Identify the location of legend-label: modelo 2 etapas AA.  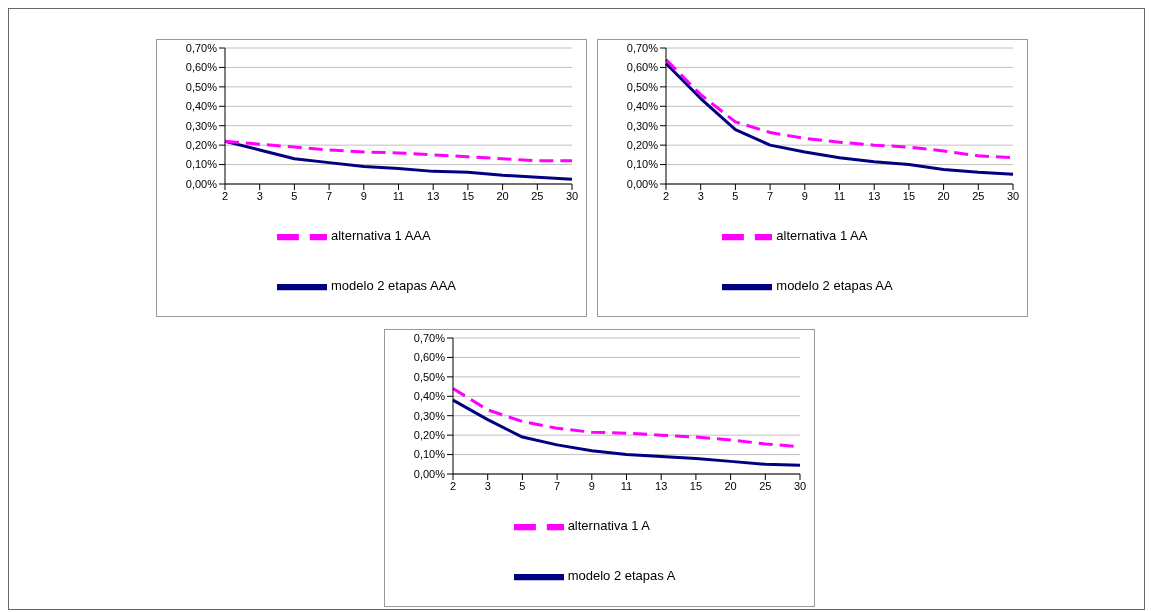
(834, 286).